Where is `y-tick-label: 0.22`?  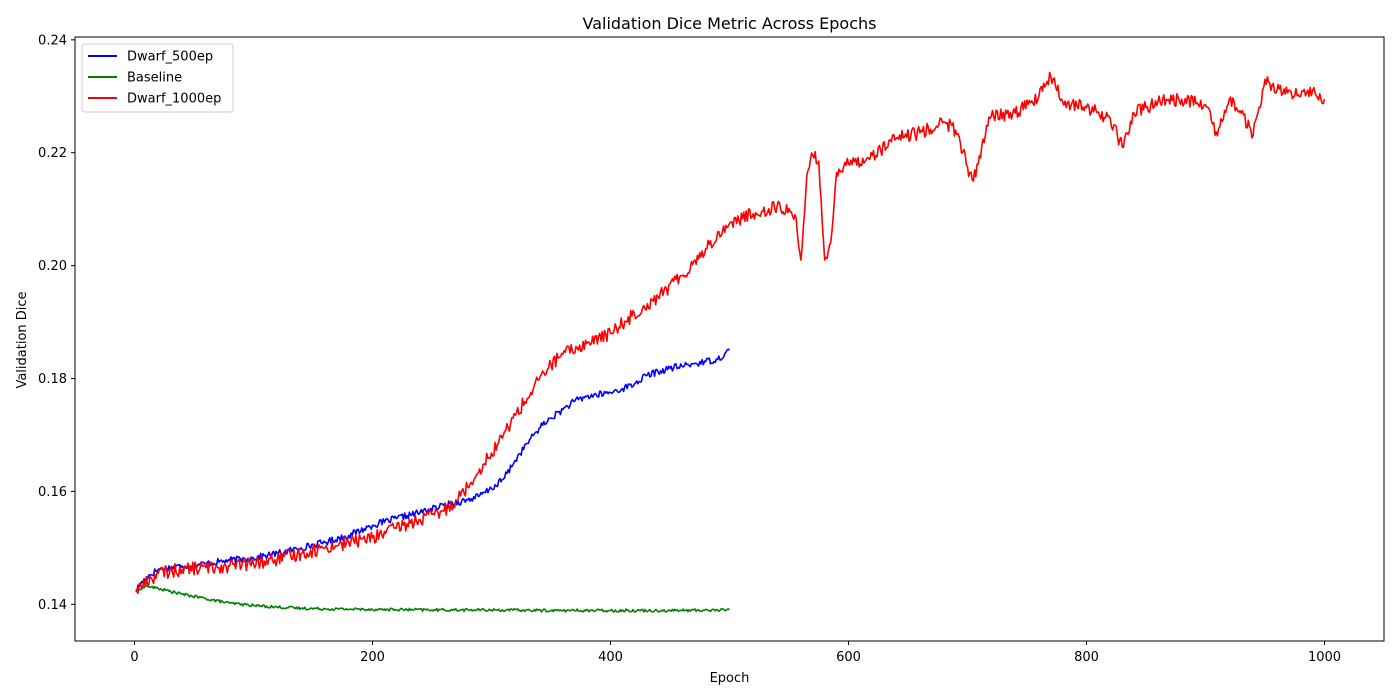
y-tick-label: 0.22 is located at coordinates (52, 153).